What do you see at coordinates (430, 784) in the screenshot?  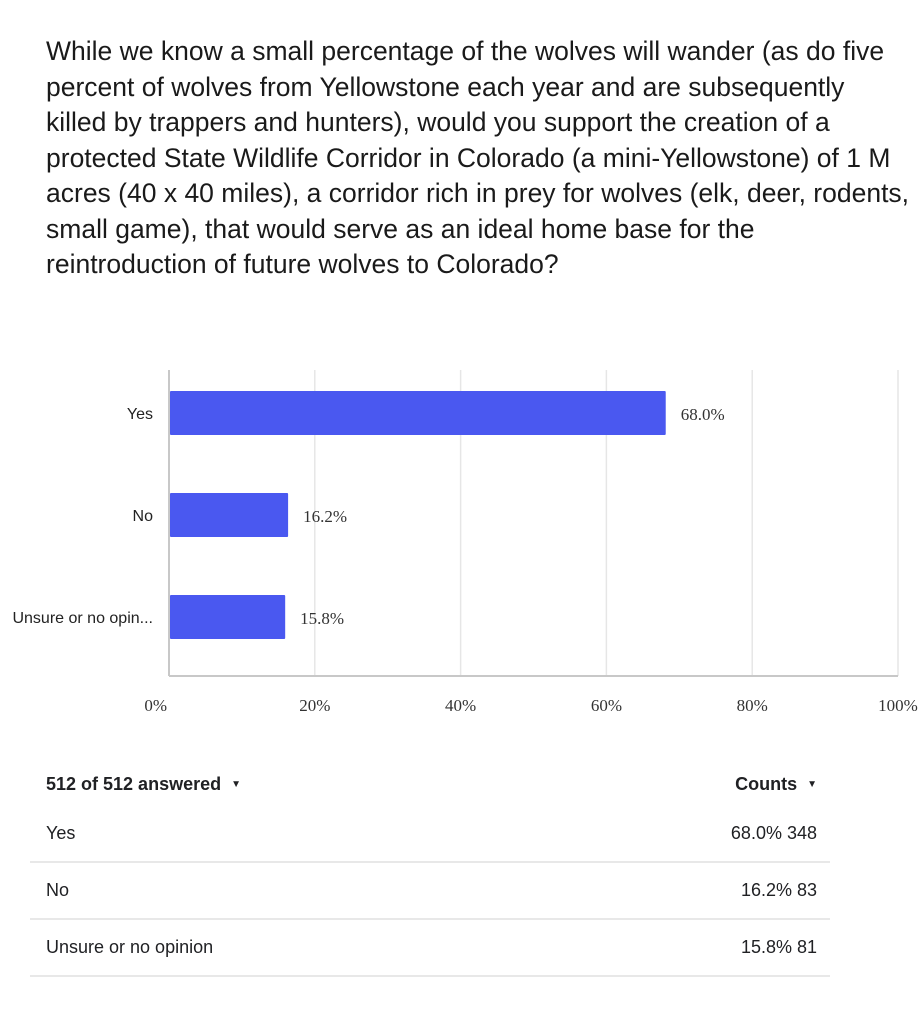 I see `table-header: 512 of 512 answered ▼ Counts ▼` at bounding box center [430, 784].